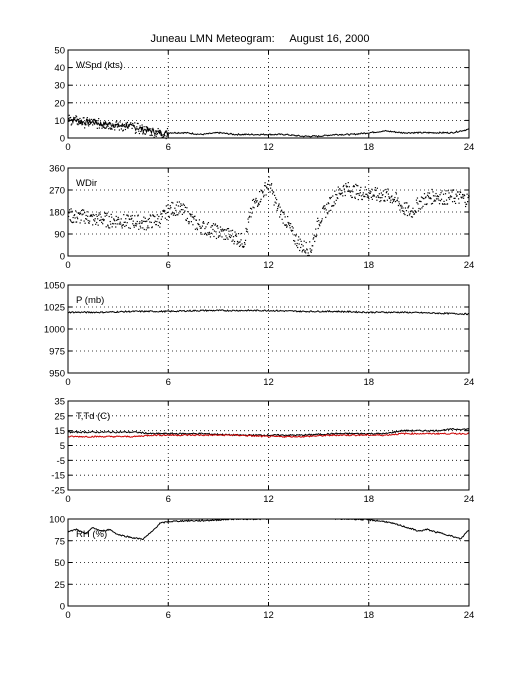 Image resolution: width=520 pixels, height=683 pixels. What do you see at coordinates (59, 416) in the screenshot?
I see `y-tick-label: 25` at bounding box center [59, 416].